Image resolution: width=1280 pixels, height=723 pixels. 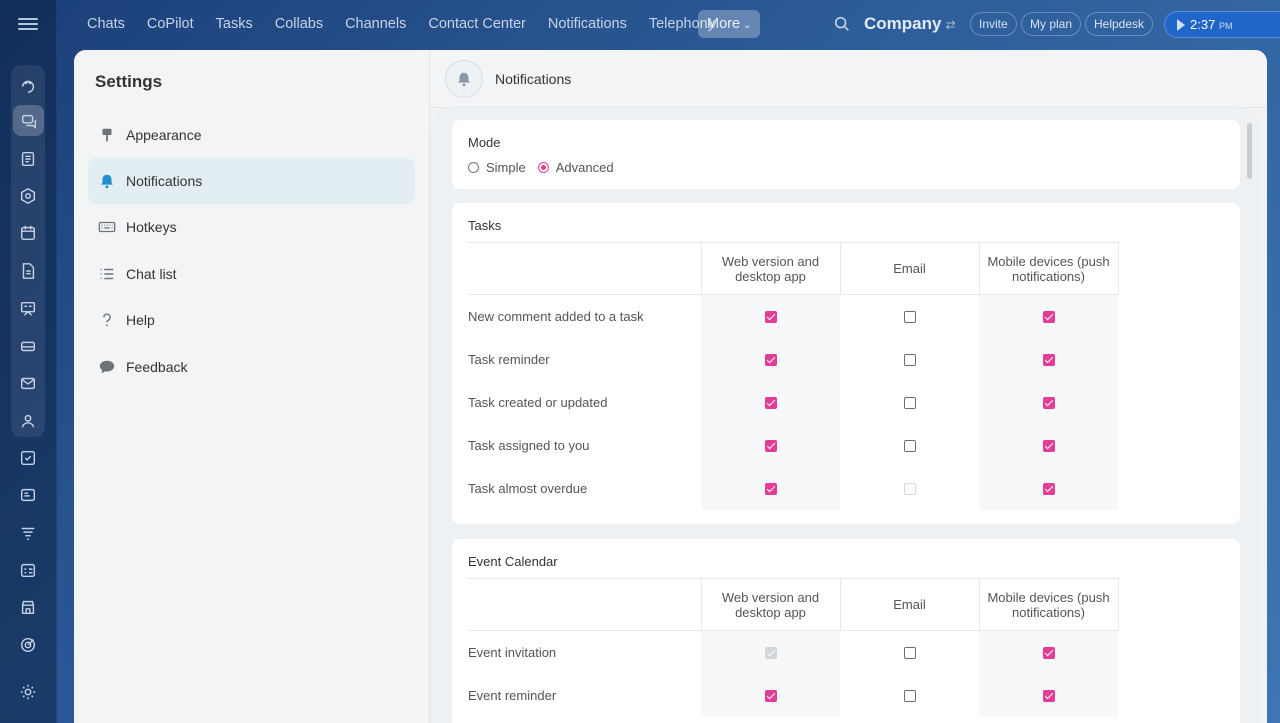 What do you see at coordinates (729, 24) in the screenshot?
I see `more-button: More ⌄` at bounding box center [729, 24].